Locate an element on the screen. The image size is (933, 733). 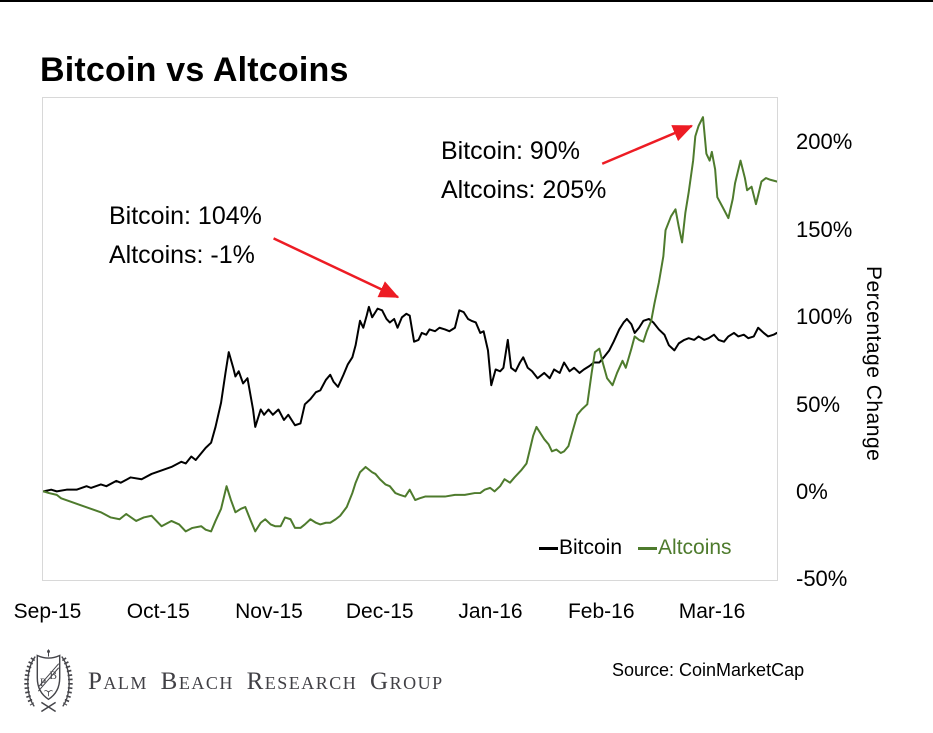
annotation-line: Altcoins: -1% is located at coordinates (182, 255).